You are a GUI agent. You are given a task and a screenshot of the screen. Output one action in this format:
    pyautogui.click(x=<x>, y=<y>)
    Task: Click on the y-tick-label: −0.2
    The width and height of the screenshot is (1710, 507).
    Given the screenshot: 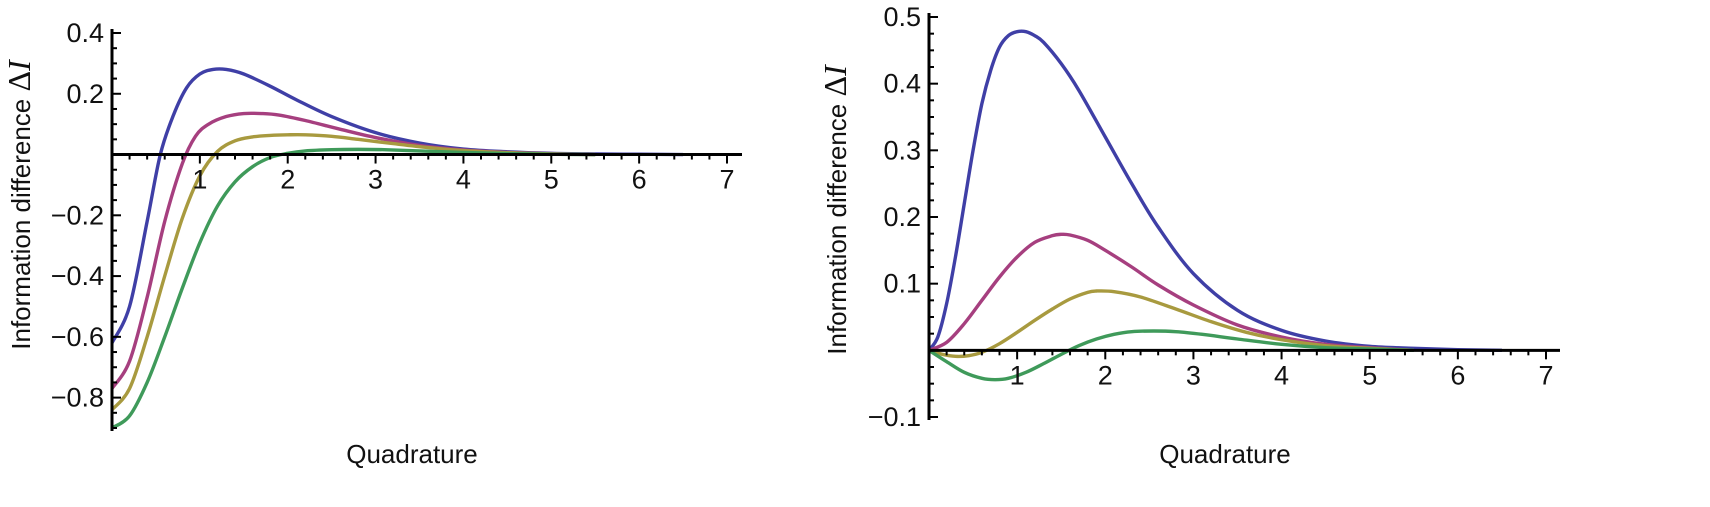 What is the action you would take?
    pyautogui.click(x=77, y=215)
    